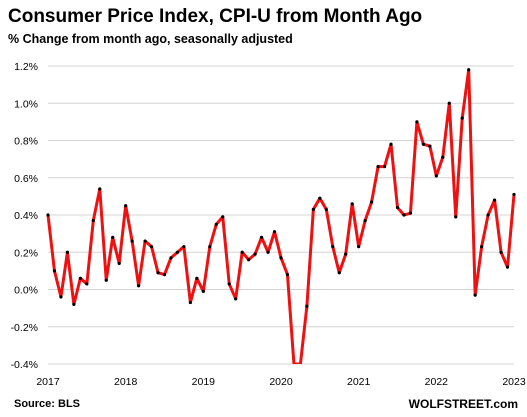 This screenshot has height=417, width=527. Describe the element at coordinates (47, 404) in the screenshot. I see `source-label: Source: BLS` at that location.